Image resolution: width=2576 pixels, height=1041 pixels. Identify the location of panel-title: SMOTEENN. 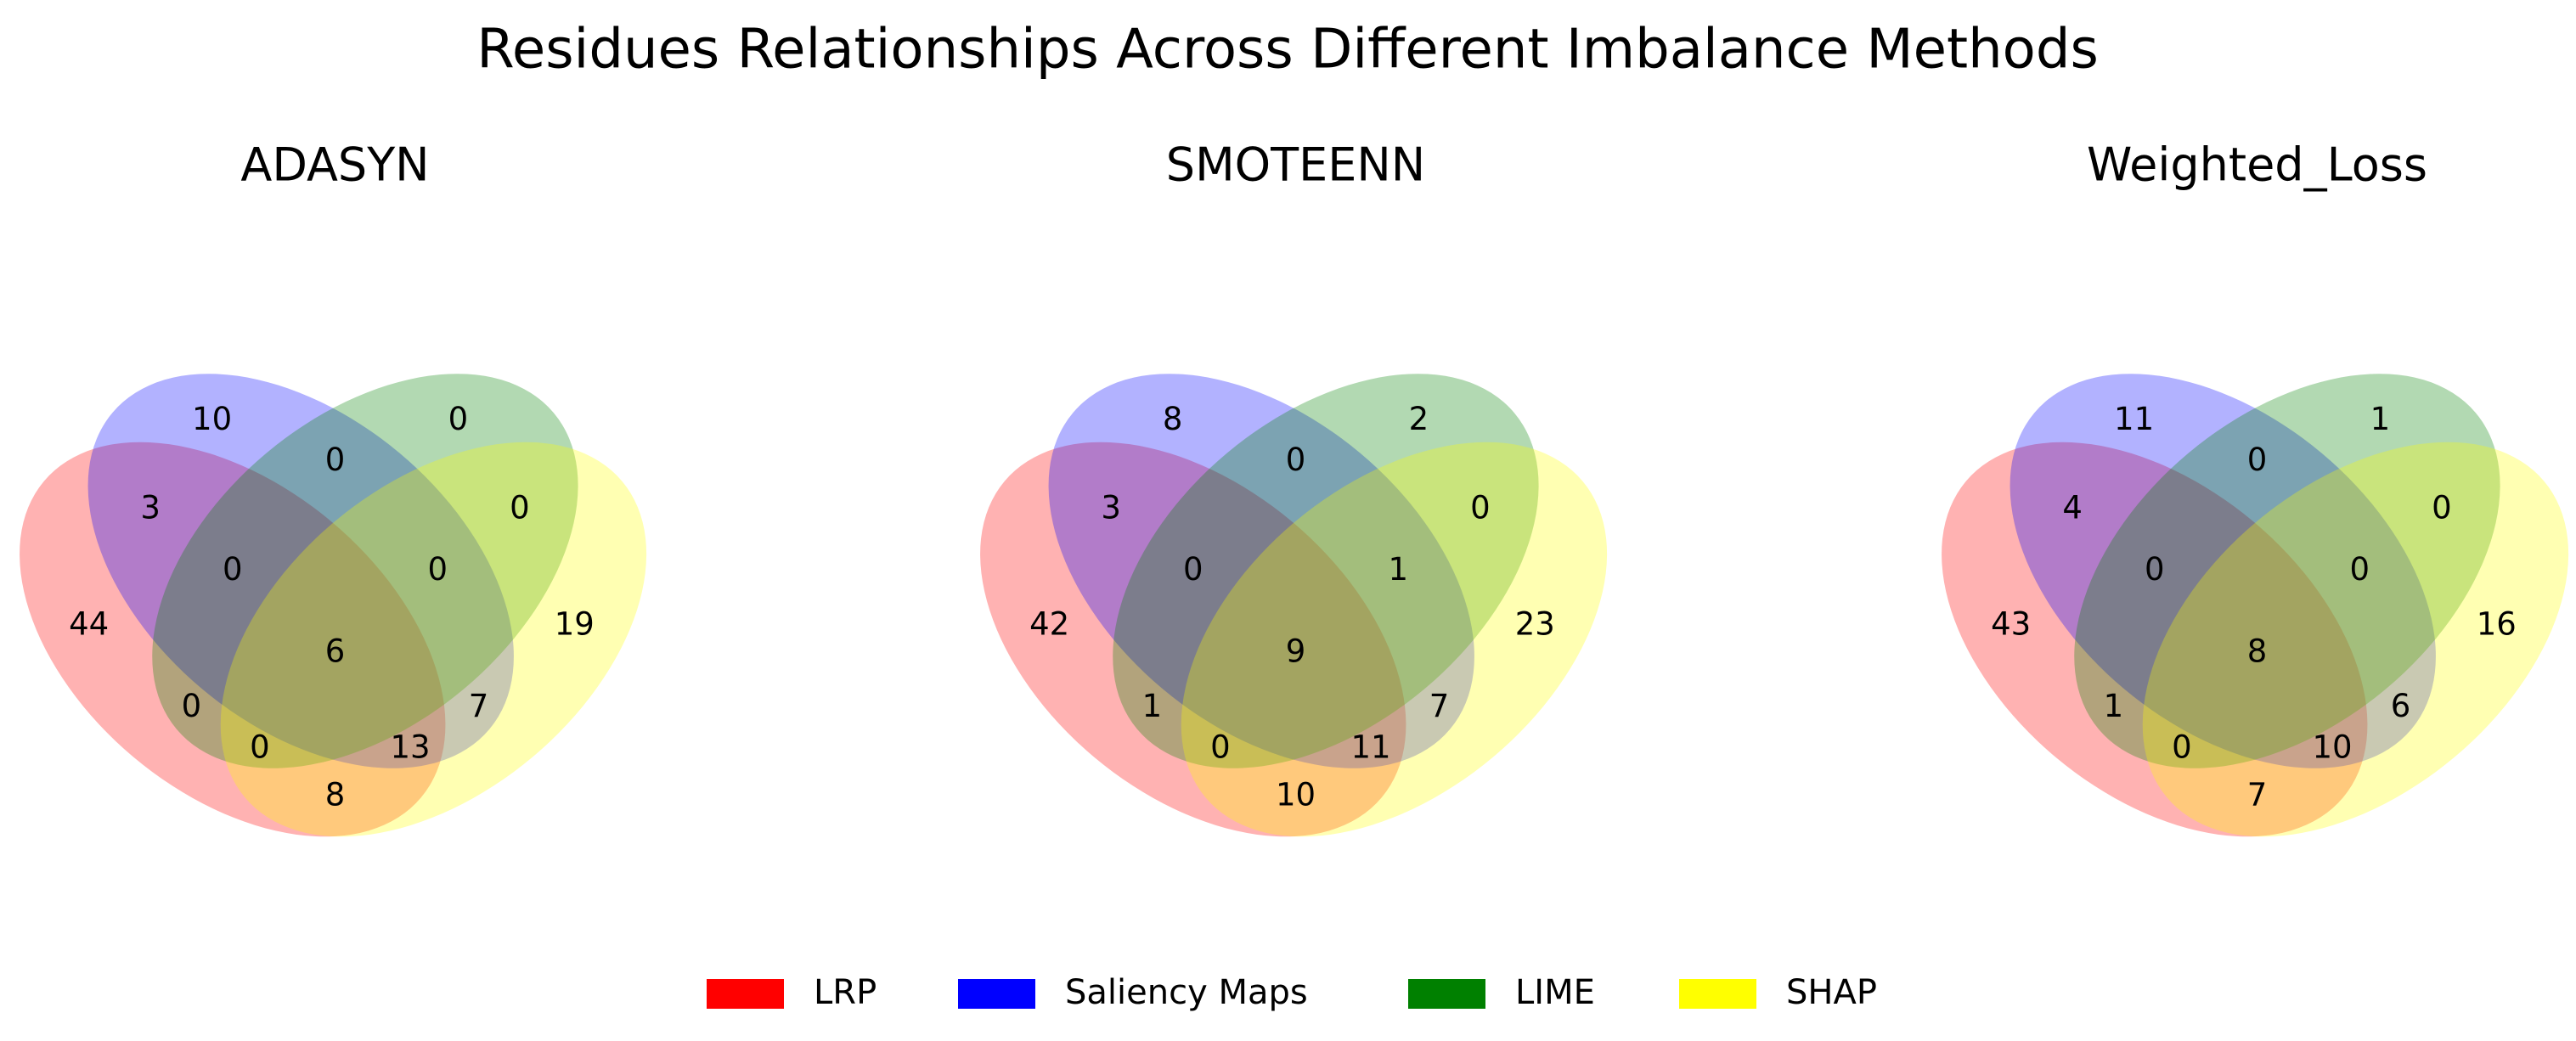
(1295, 165).